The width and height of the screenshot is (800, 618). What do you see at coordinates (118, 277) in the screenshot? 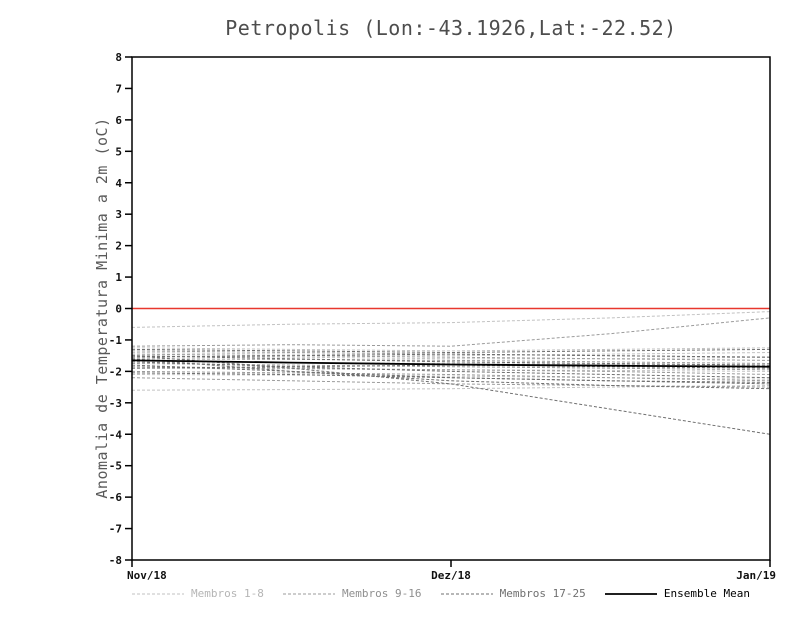
I see `svg-text: 1` at bounding box center [118, 277].